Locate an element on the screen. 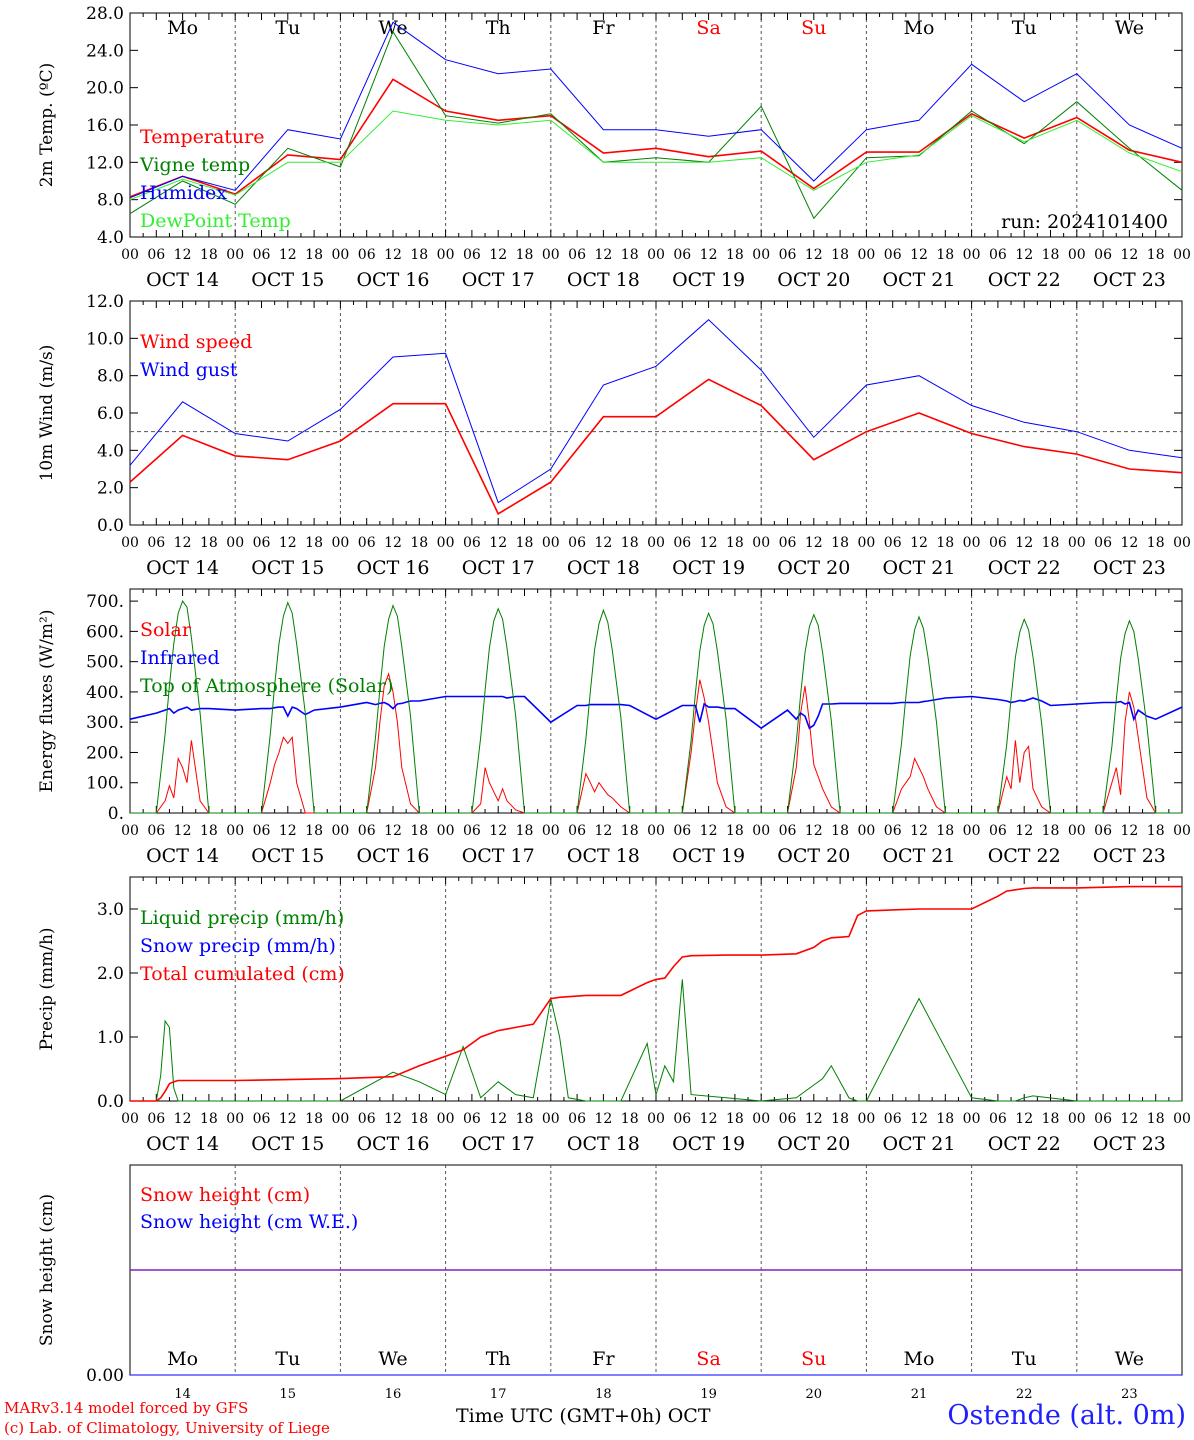 The width and height of the screenshot is (1194, 1440). date-label: OCT 22 is located at coordinates (1024, 280).